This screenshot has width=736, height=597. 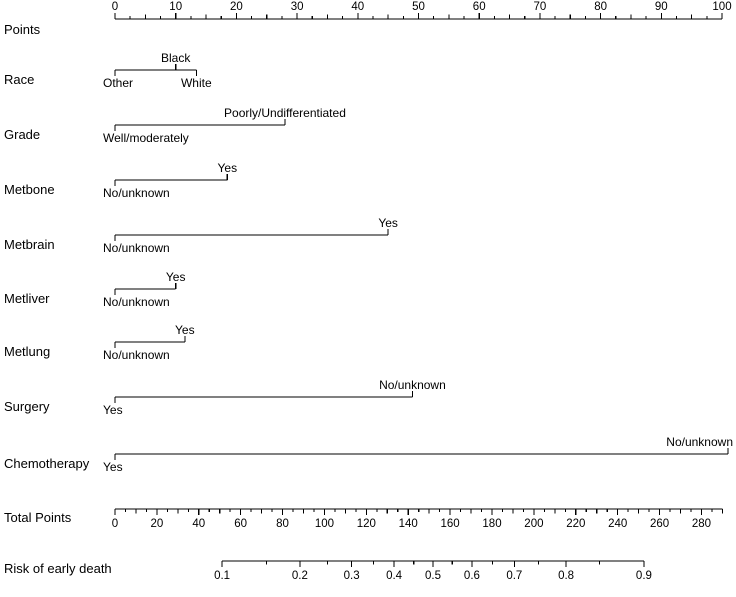 What do you see at coordinates (285, 113) in the screenshot?
I see `category-label: Poorly/Undifferentiated` at bounding box center [285, 113].